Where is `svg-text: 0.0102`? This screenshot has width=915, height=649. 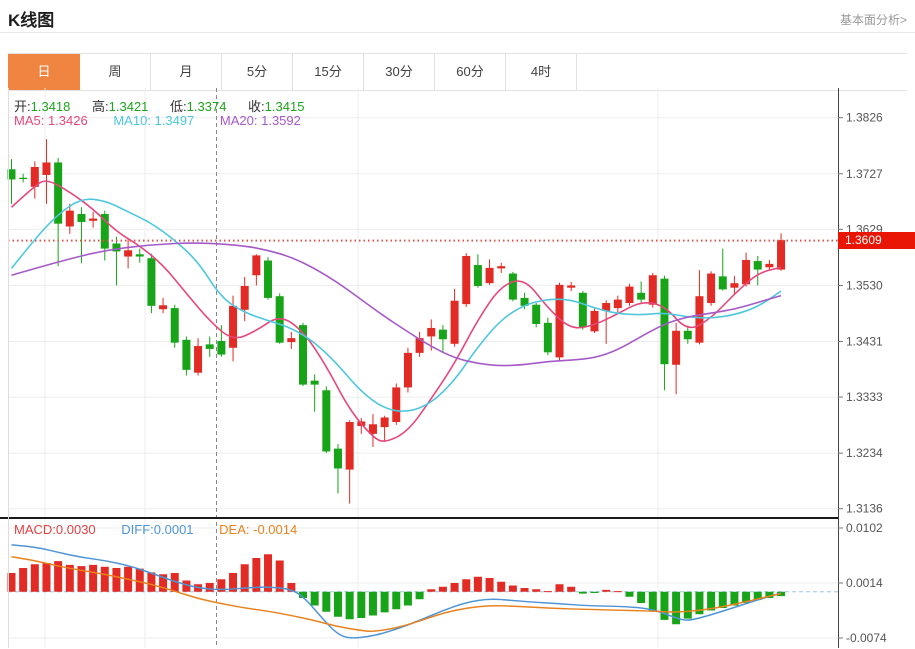 svg-text: 0.0102 is located at coordinates (864, 528).